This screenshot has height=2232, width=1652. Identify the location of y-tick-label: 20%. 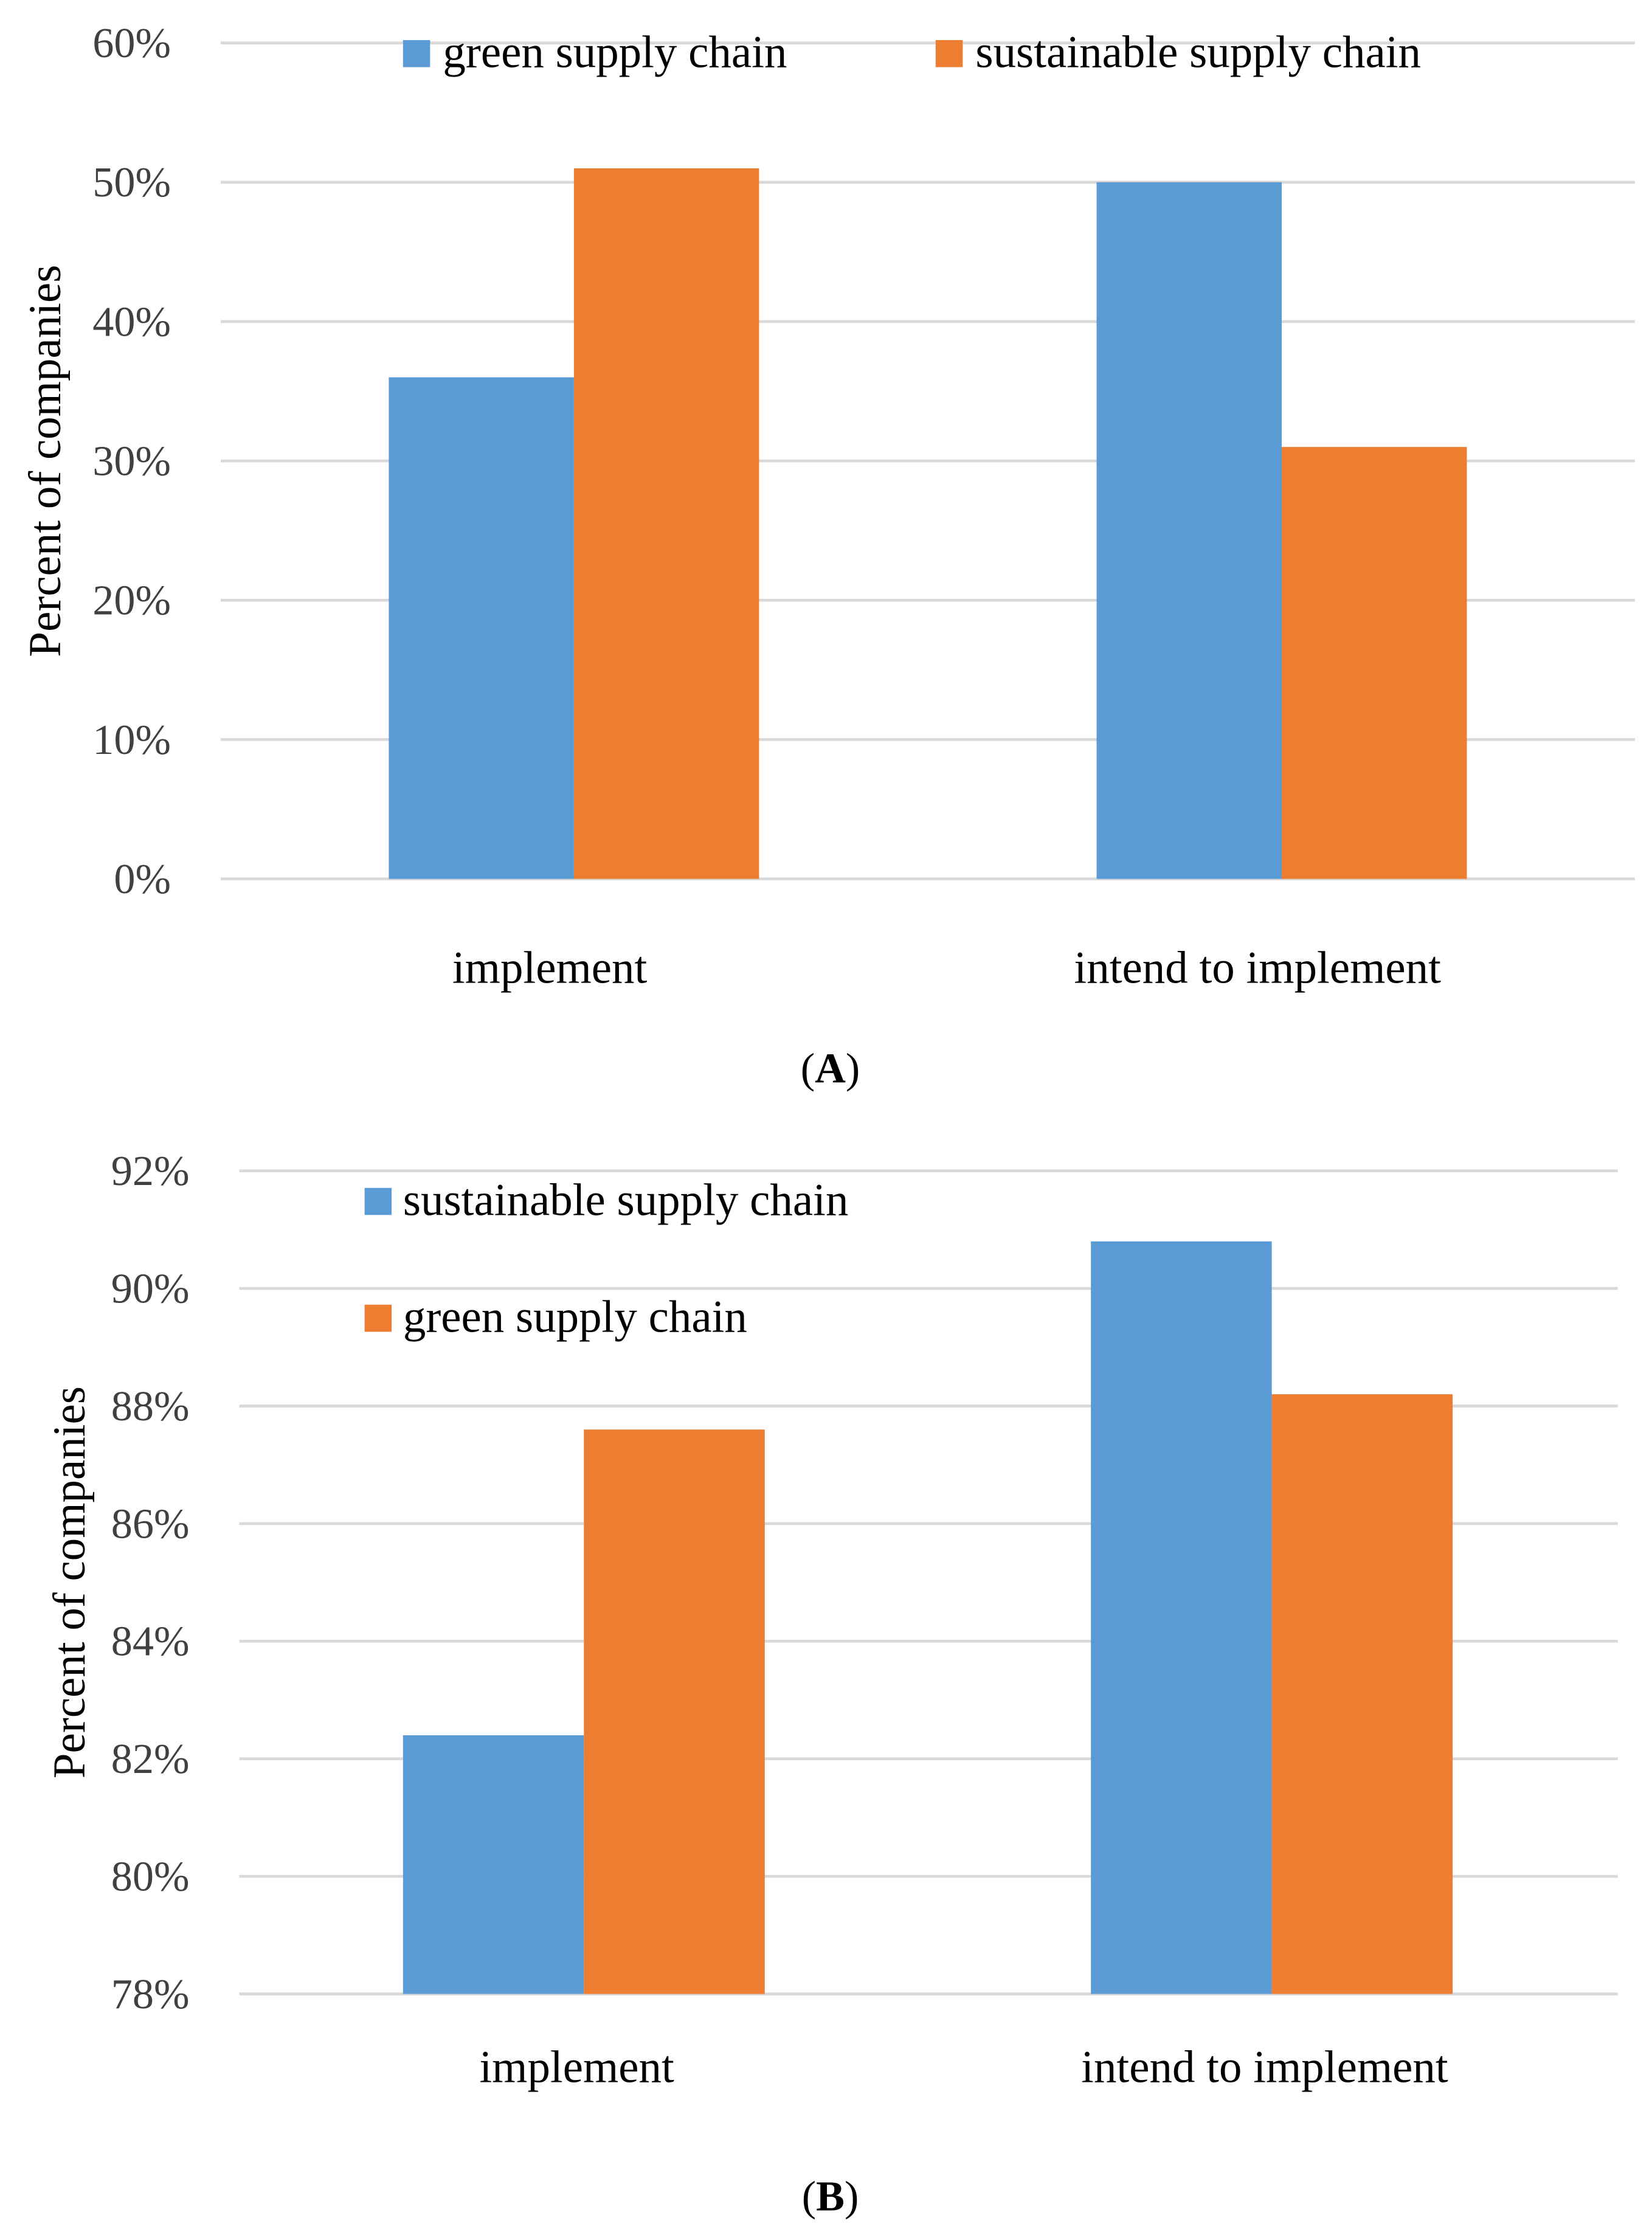
(131, 600).